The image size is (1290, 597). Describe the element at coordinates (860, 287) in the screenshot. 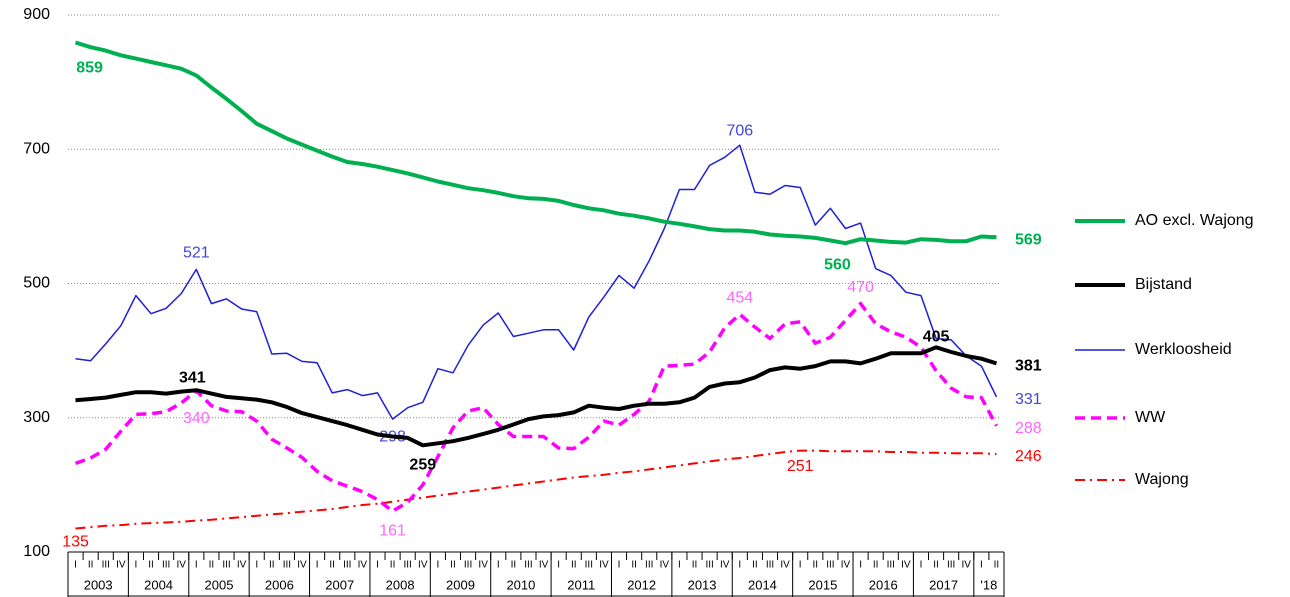

I see `data-label: 470` at that location.